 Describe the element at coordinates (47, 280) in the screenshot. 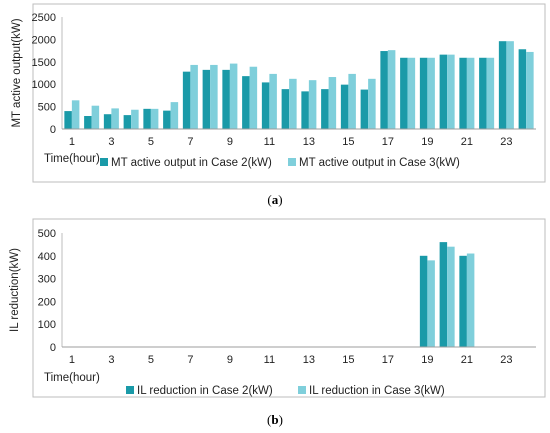

I see `y-tick-label: 300` at that location.